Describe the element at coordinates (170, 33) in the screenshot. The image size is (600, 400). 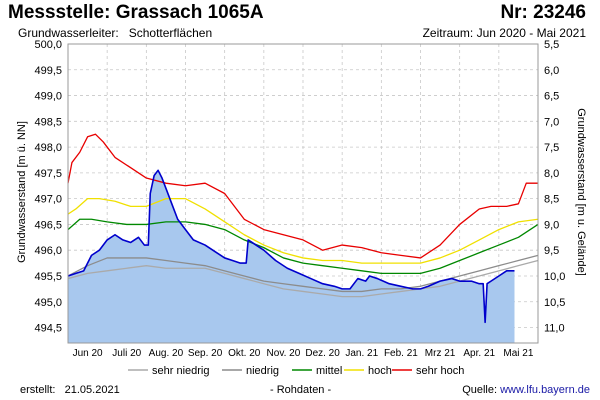
I see `aquifer-value: Schotterflächen` at that location.